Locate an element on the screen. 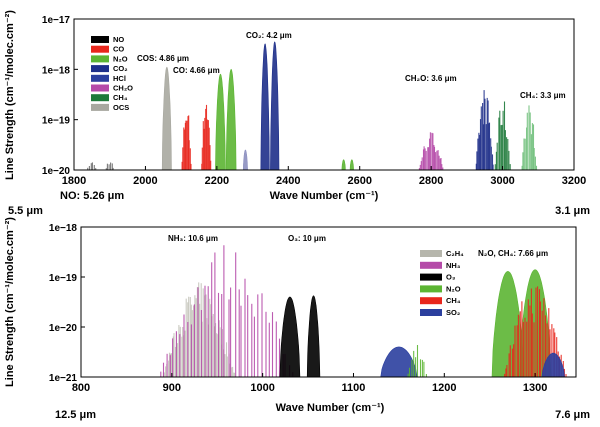 This screenshot has height=427, width=600. x-tick-label: 3000 is located at coordinates (502, 181).